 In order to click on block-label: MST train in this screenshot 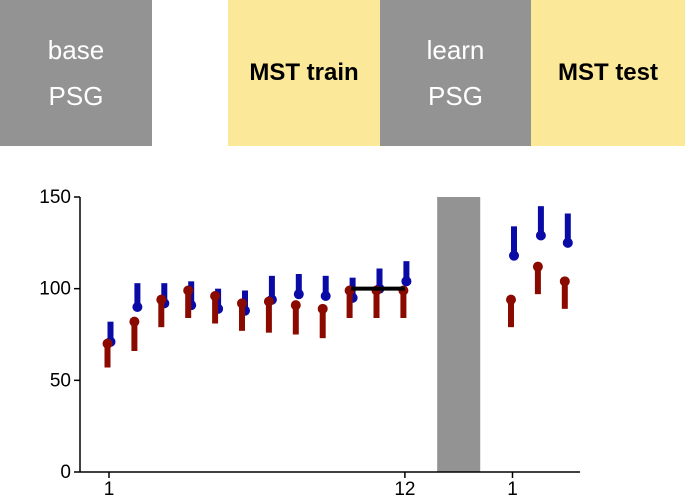, I will do `click(304, 72)`.